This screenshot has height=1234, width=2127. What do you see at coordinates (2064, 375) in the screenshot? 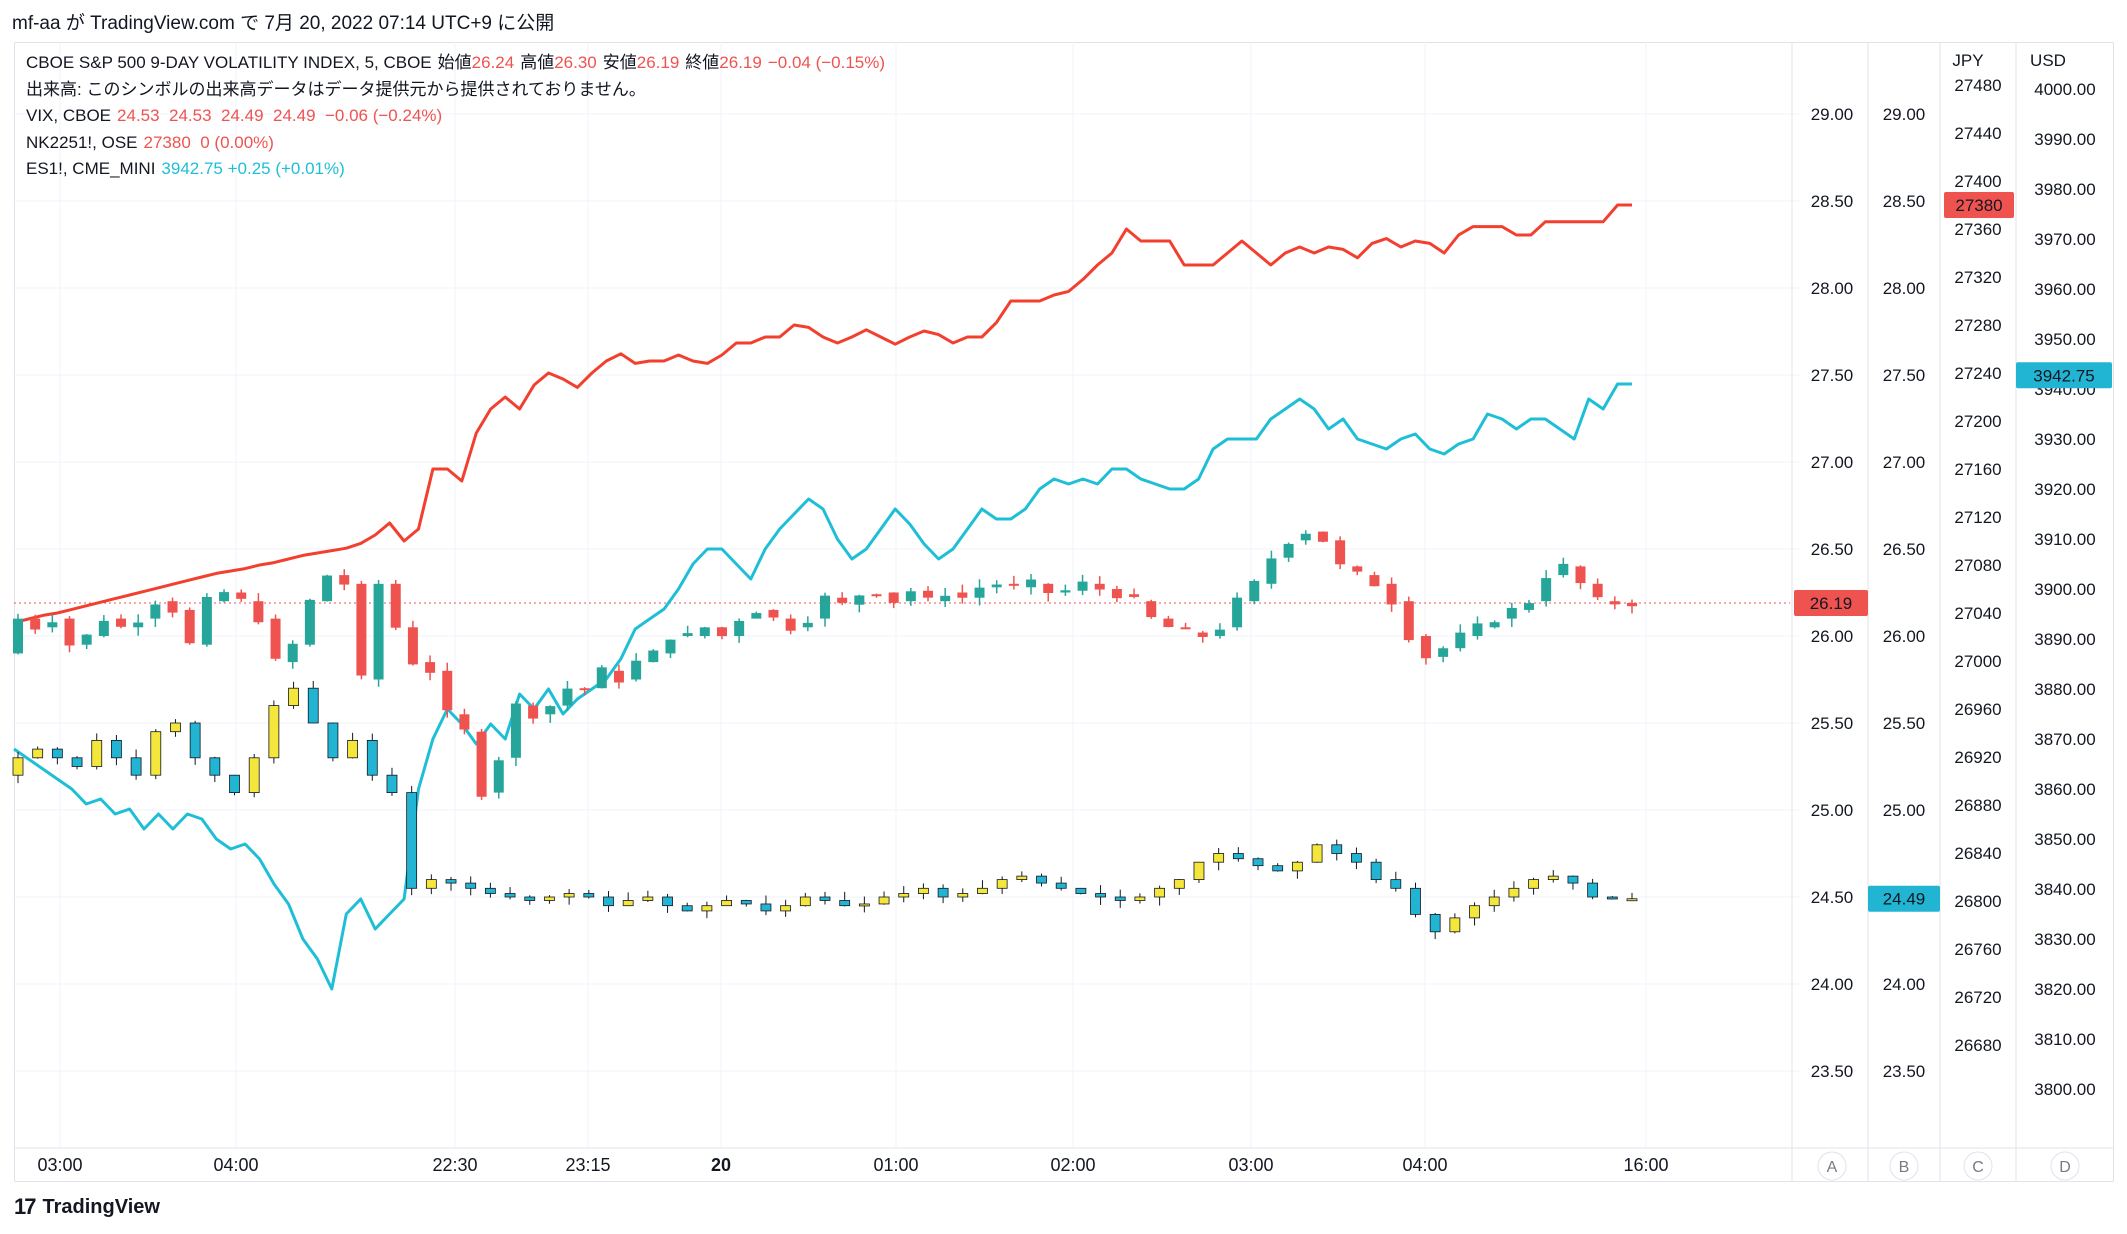
I see `last-value-d-bg` at bounding box center [2064, 375].